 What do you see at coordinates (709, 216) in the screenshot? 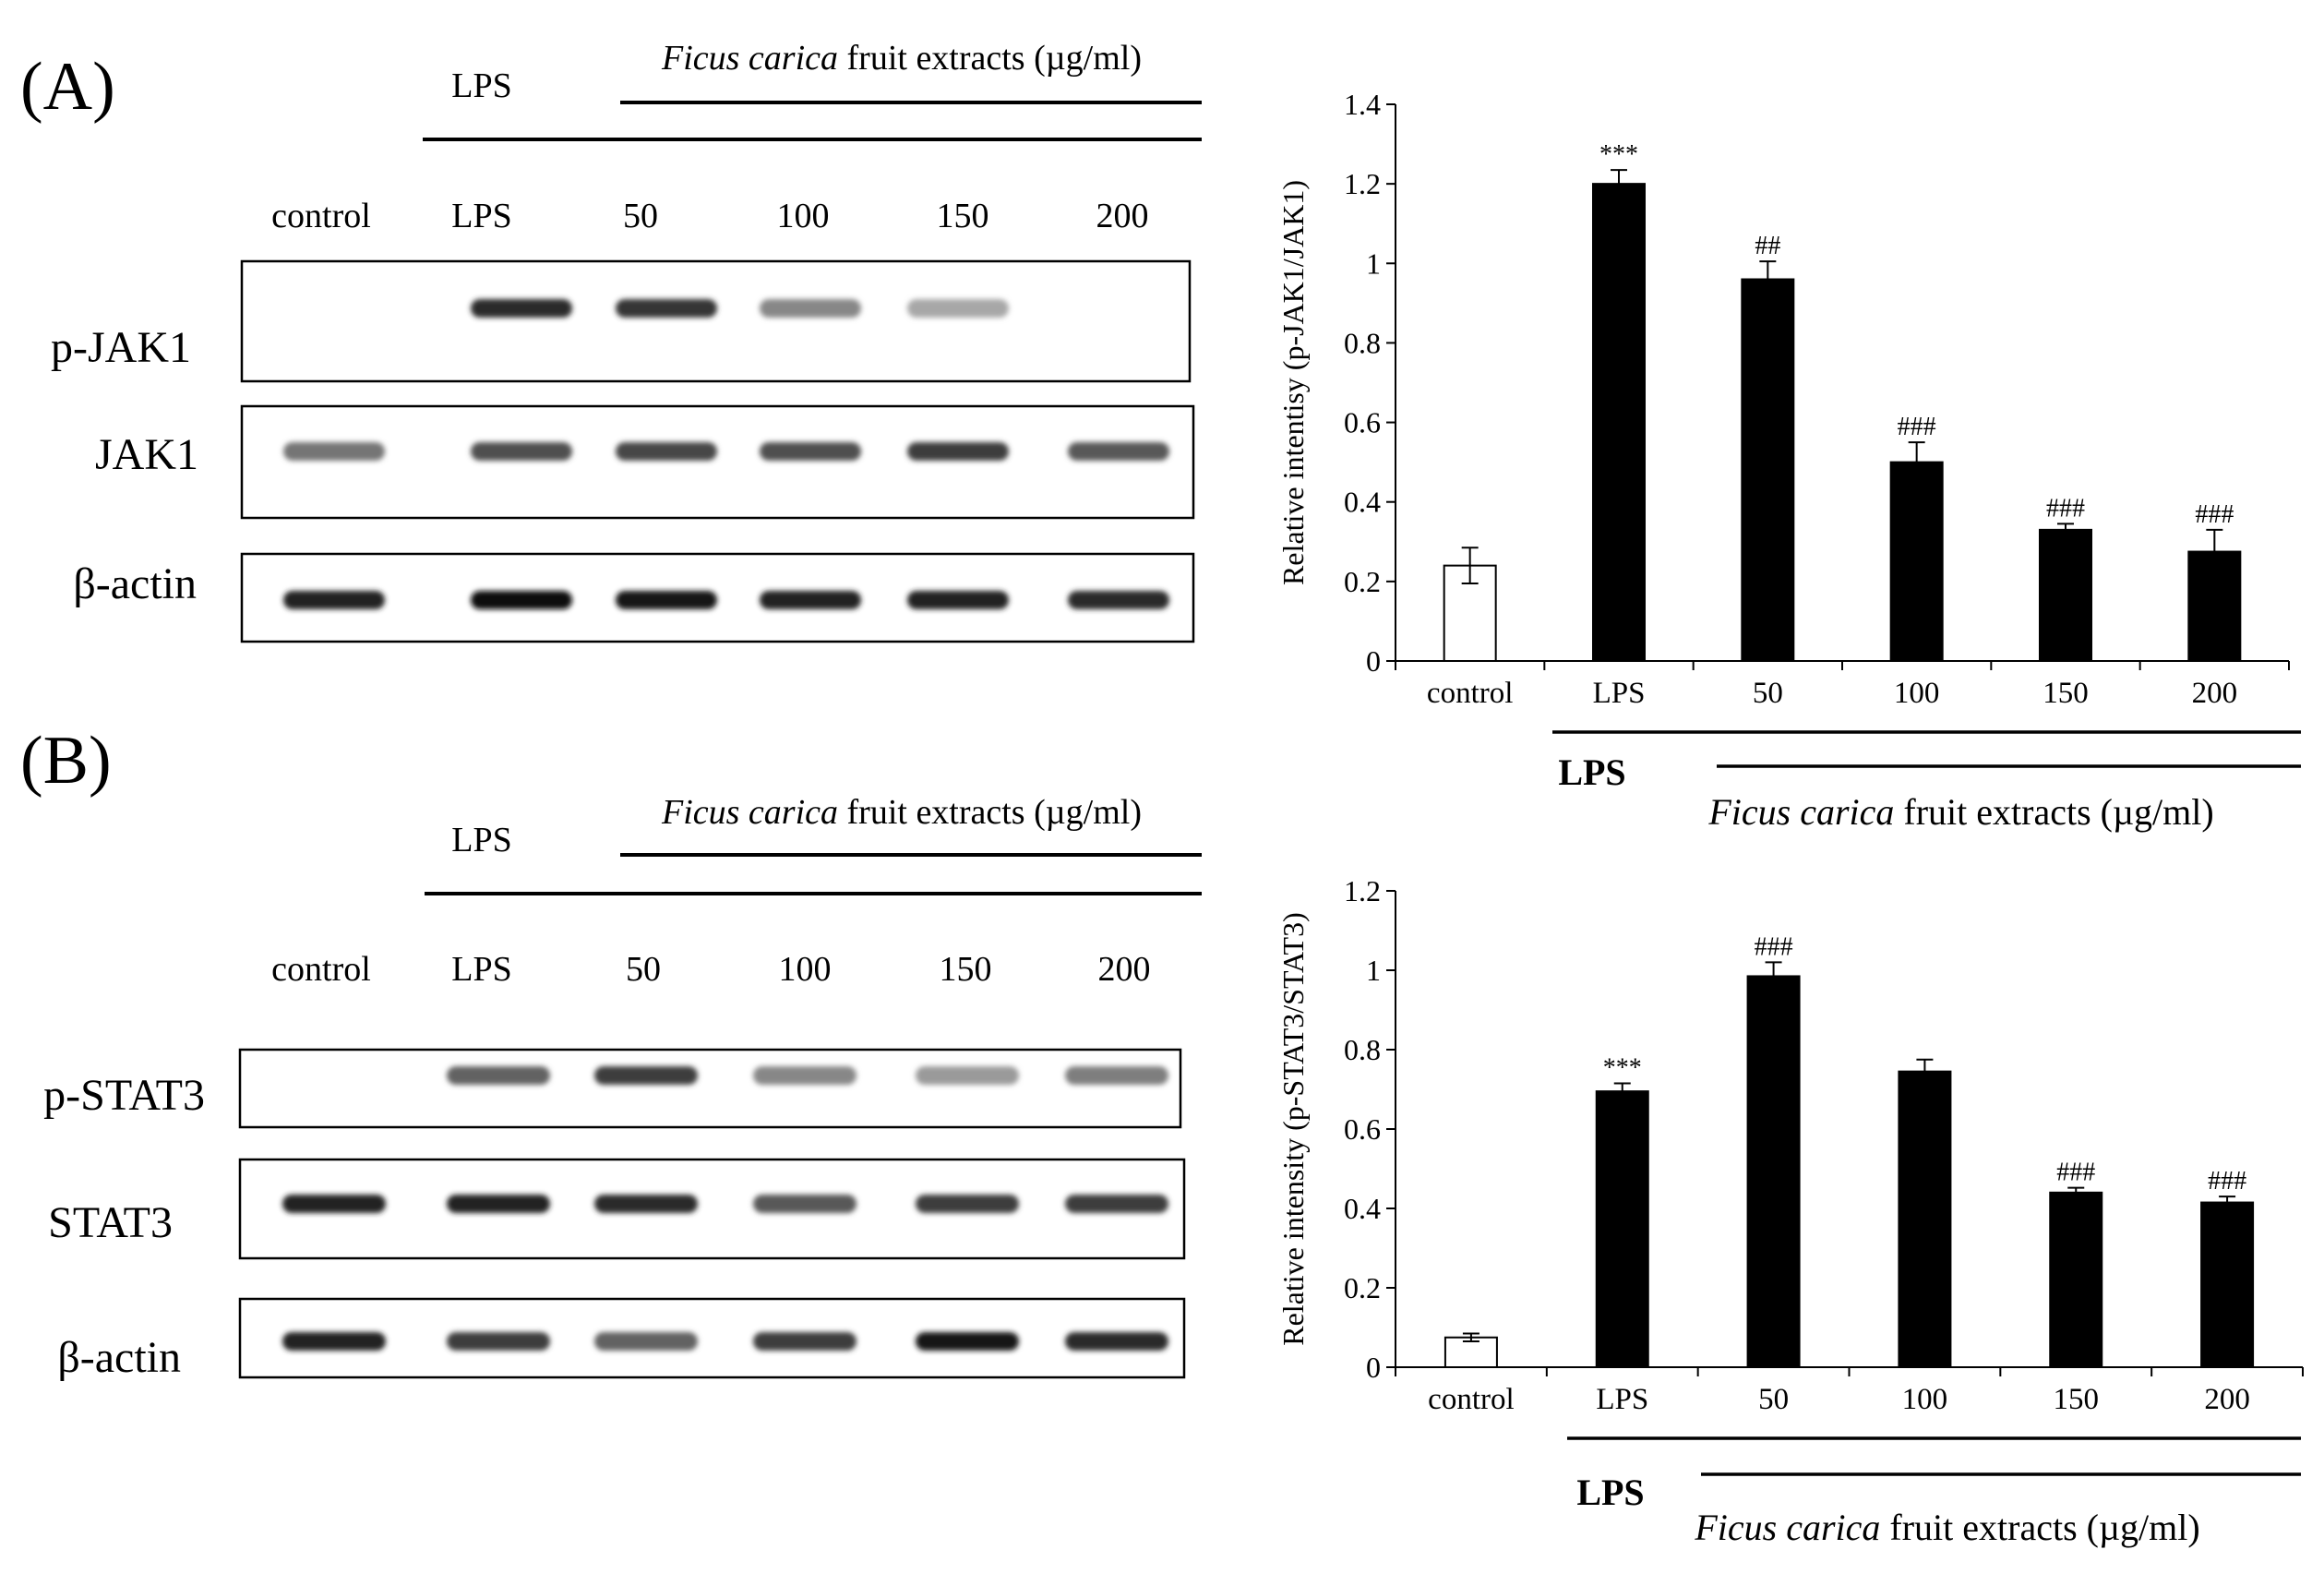
I see `blot-a-lane-labels: control LPS 50 100 150 200` at bounding box center [709, 216].